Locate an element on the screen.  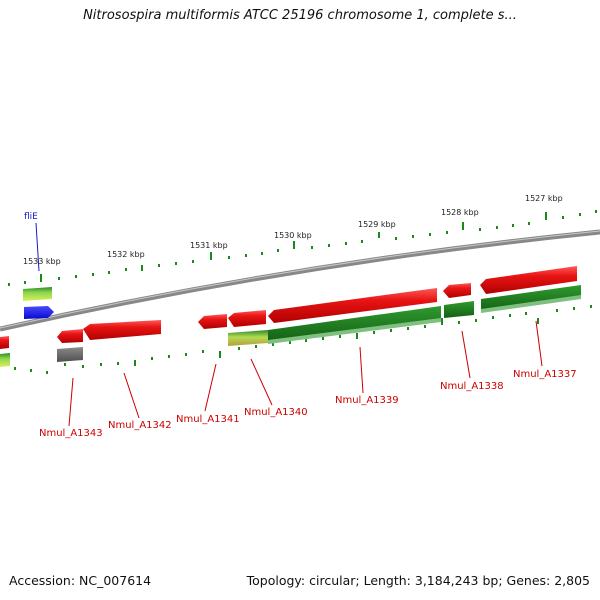
gene-nmul-a1341 is located at coordinates (212, 321).